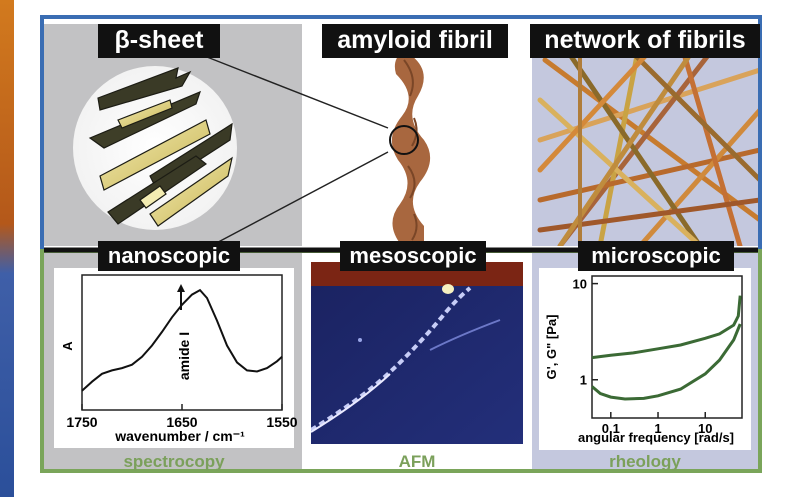 The height and width of the screenshot is (497, 794). I want to click on spectrum-x-tick-label: 1550, so click(281, 422).